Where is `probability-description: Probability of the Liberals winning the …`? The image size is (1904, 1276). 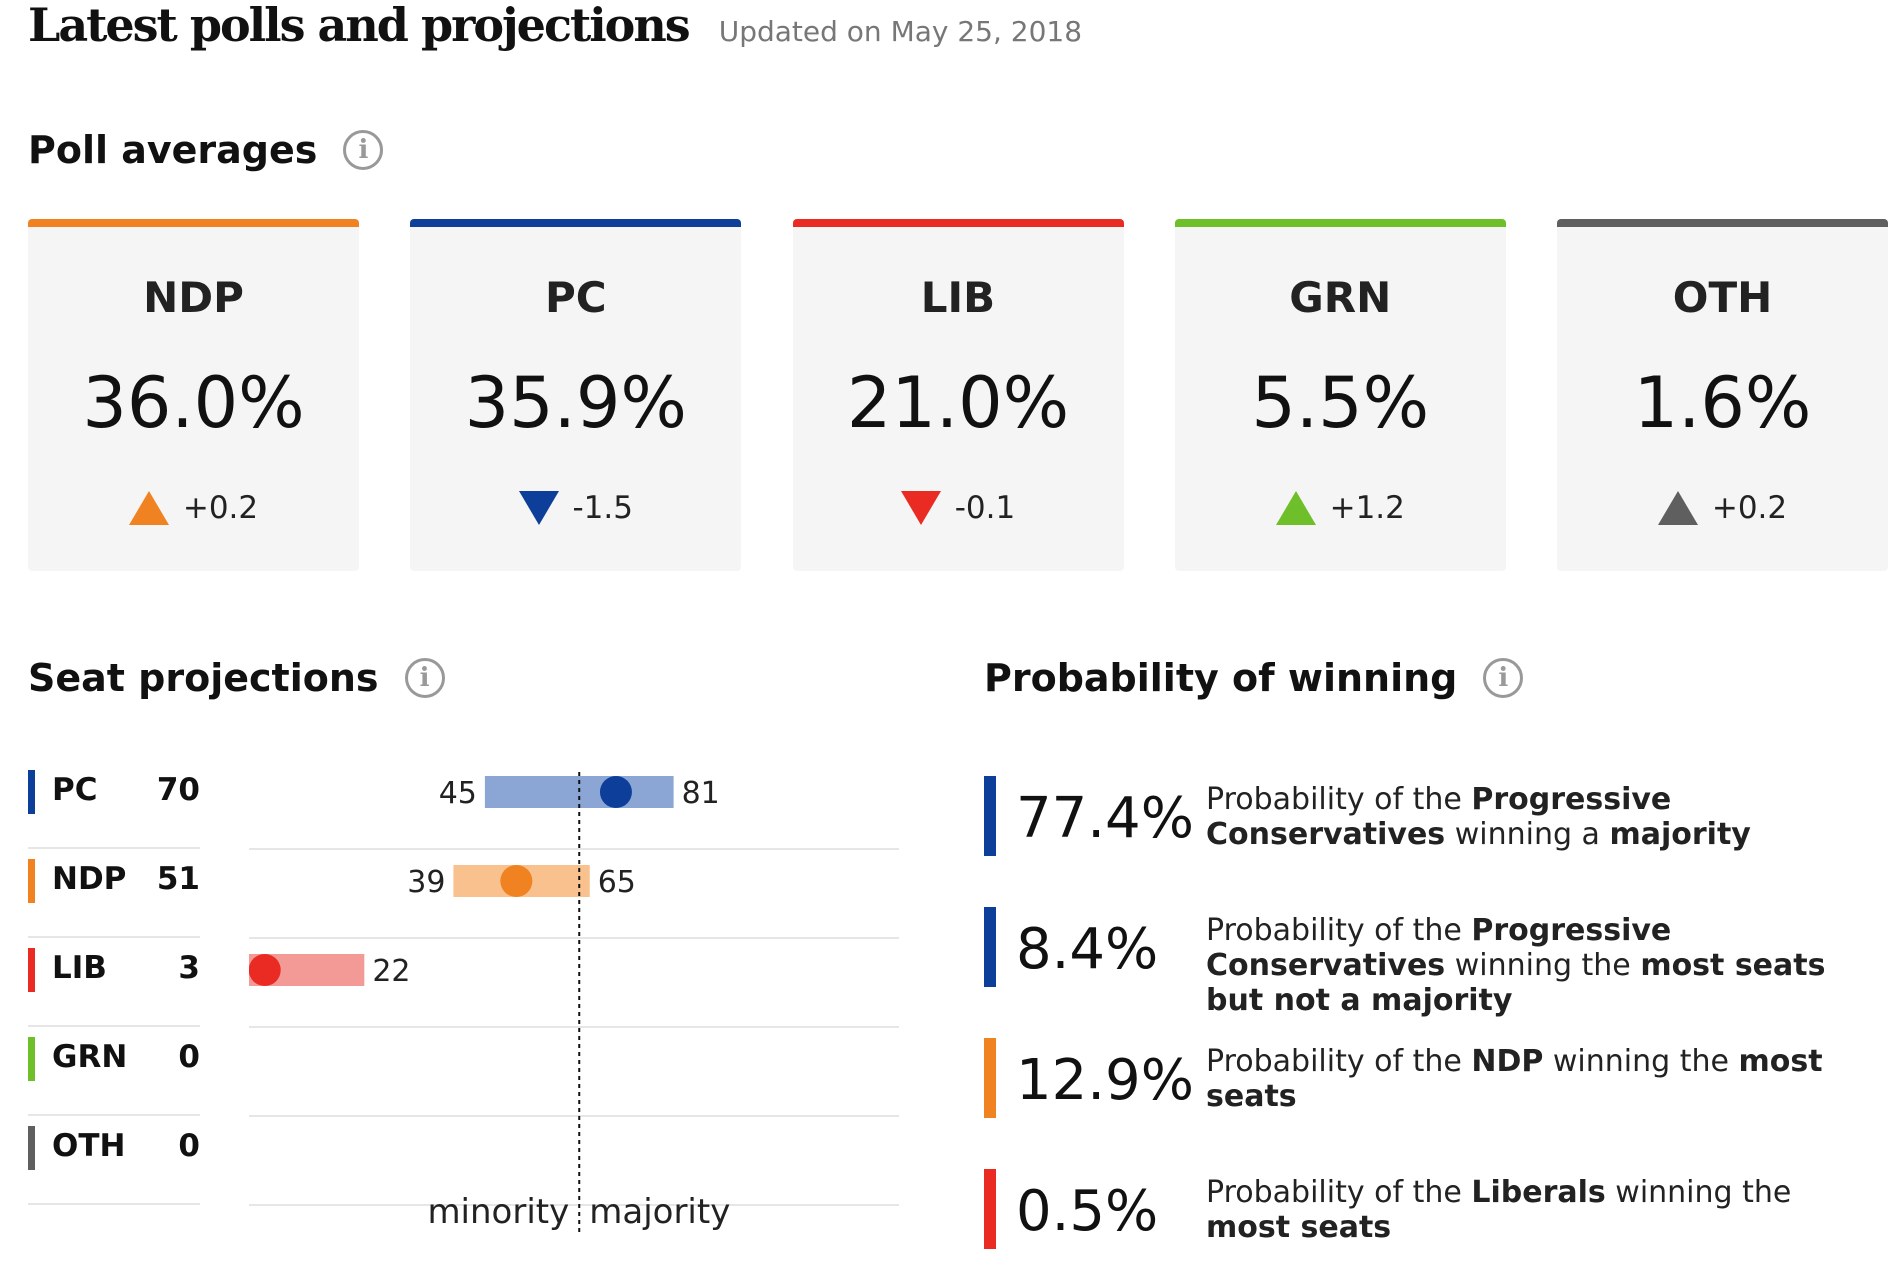 probability-description: Probability of the Liberals winning the … is located at coordinates (1536, 1210).